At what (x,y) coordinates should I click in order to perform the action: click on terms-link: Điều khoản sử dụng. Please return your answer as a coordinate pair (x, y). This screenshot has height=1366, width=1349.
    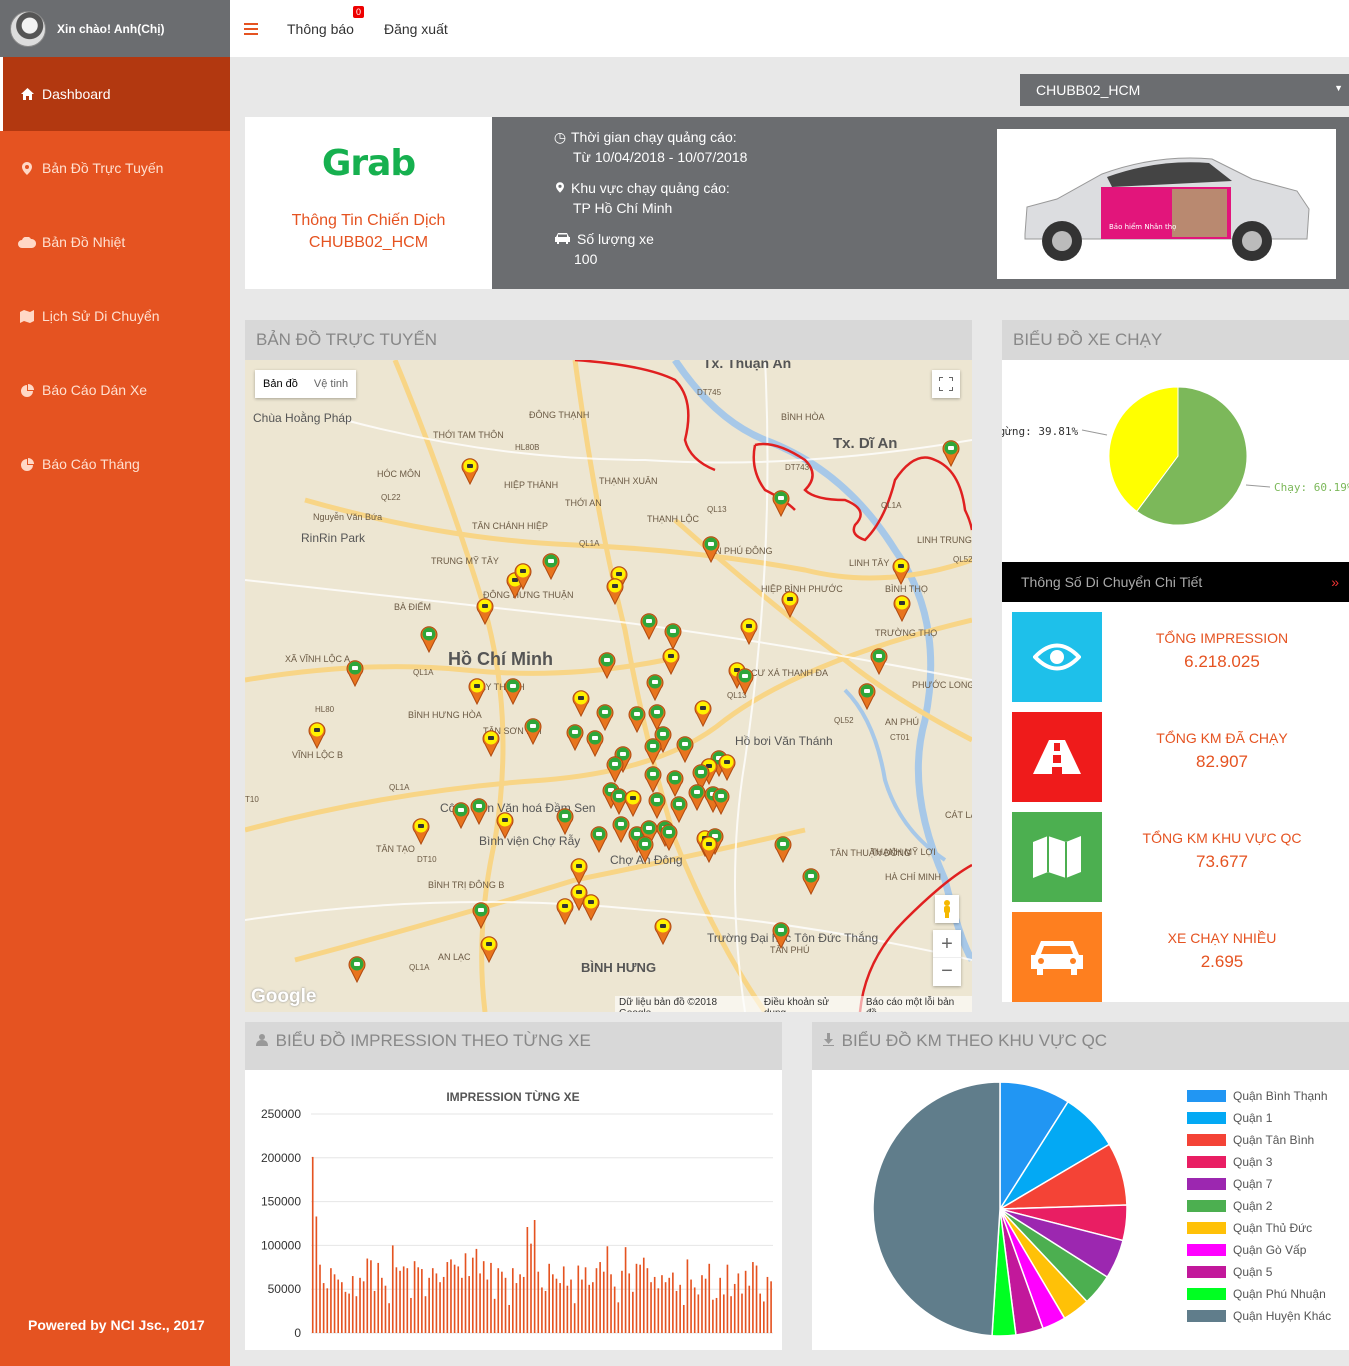
    Looking at the image, I should click on (796, 1004).